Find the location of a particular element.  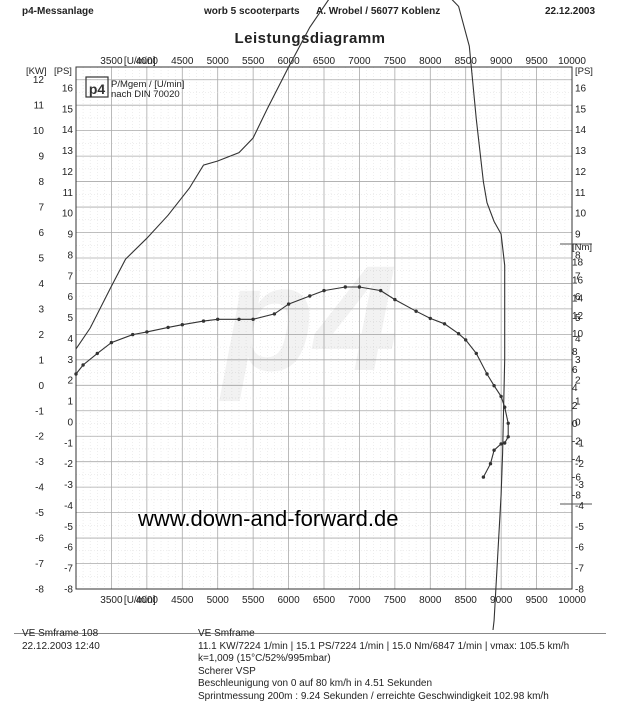

x-tick-label-top: 3500 is located at coordinates (111, 61).